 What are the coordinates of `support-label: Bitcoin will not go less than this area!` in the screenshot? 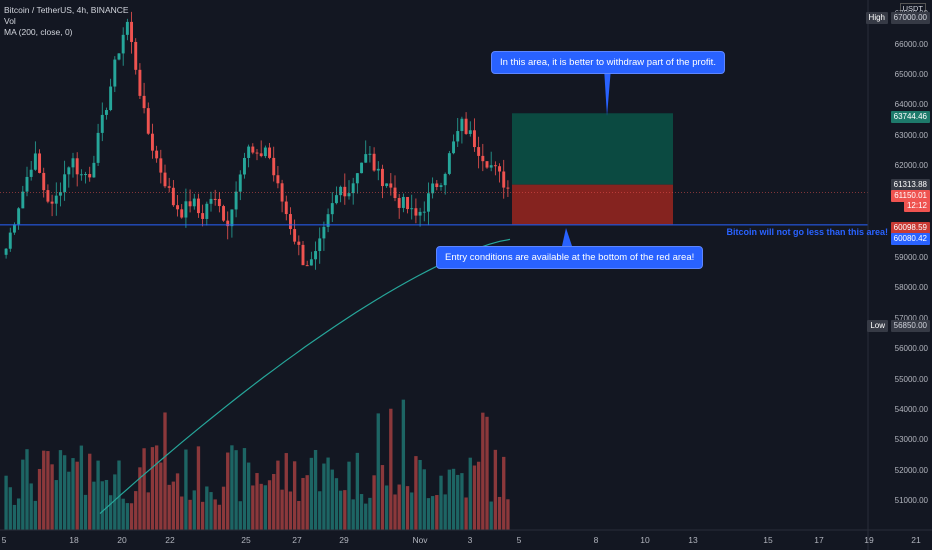 It's located at (807, 232).